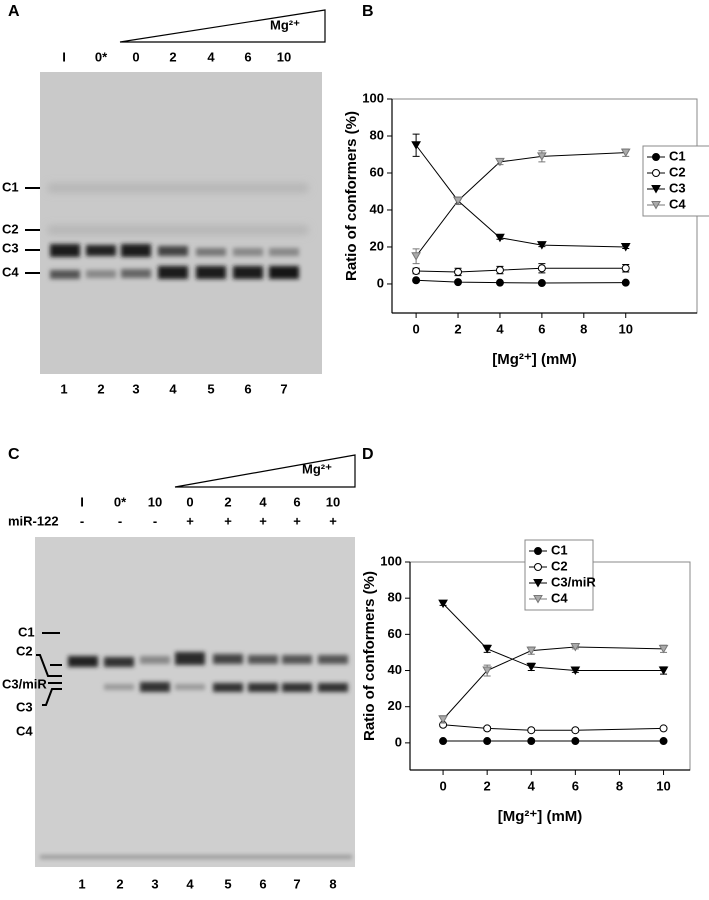 The image size is (709, 900). I want to click on y-tick-label: 0, so click(380, 282).